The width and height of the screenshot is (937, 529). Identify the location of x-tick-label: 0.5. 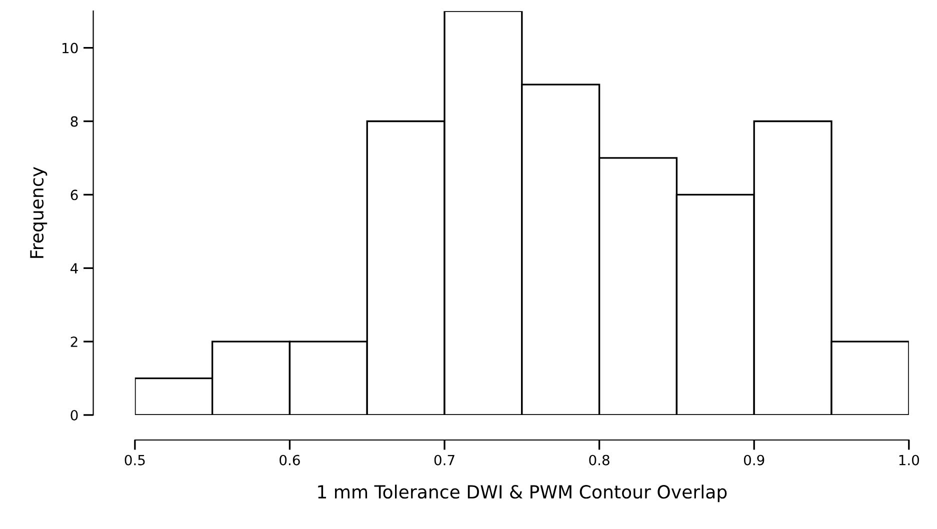
(134, 460).